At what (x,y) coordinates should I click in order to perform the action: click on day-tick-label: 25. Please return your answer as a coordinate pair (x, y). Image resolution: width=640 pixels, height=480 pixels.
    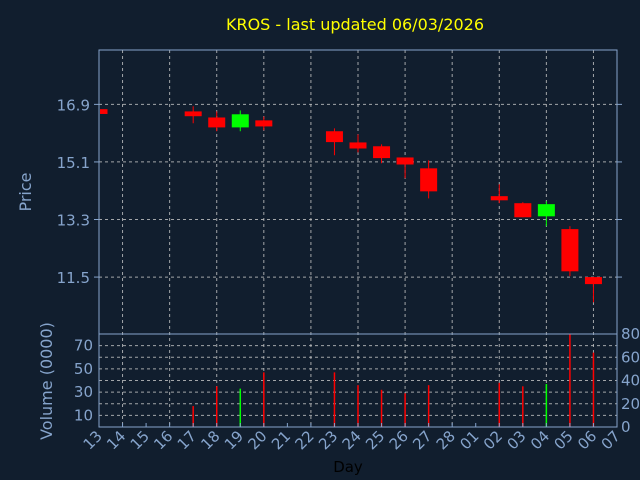
    Looking at the image, I should click on (375, 440).